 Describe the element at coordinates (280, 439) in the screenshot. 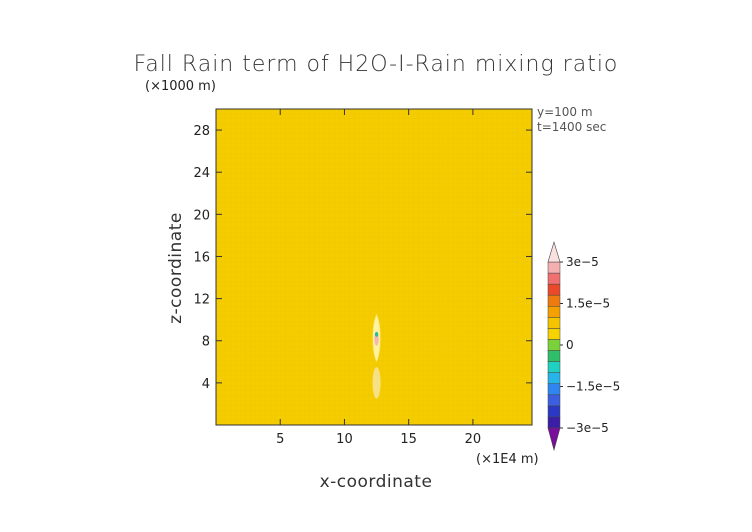

I see `x-tick-label: 5` at that location.